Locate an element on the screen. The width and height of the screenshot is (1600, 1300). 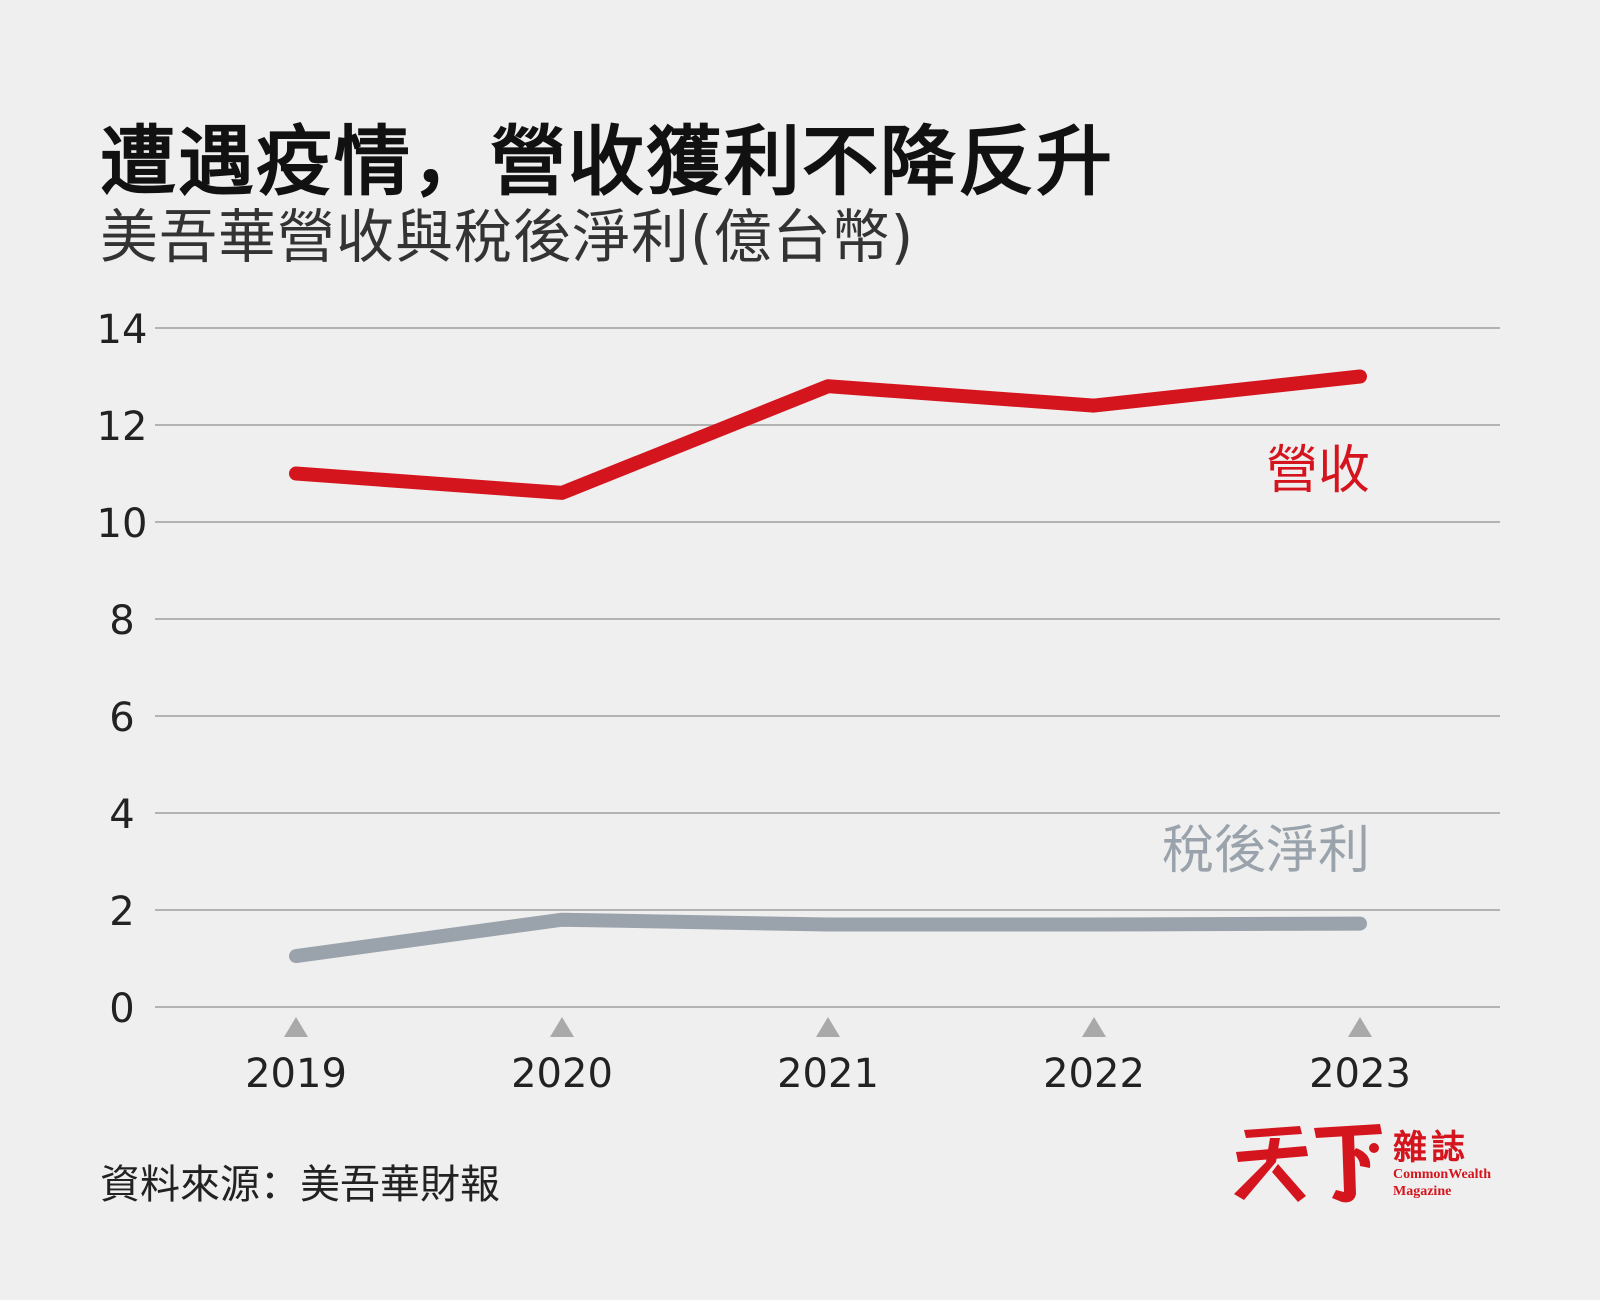
x-tick-label: 2022 is located at coordinates (1094, 1074).